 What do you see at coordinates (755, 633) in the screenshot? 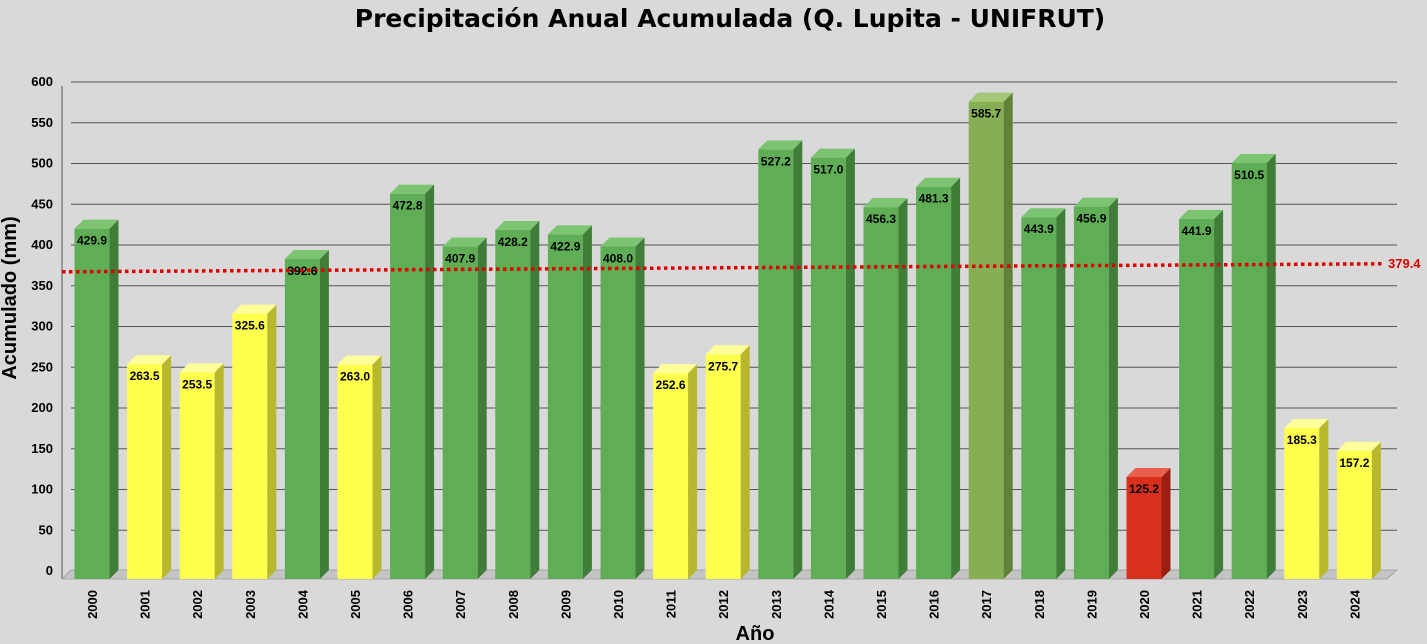
I see `x-axis-title: Año` at bounding box center [755, 633].